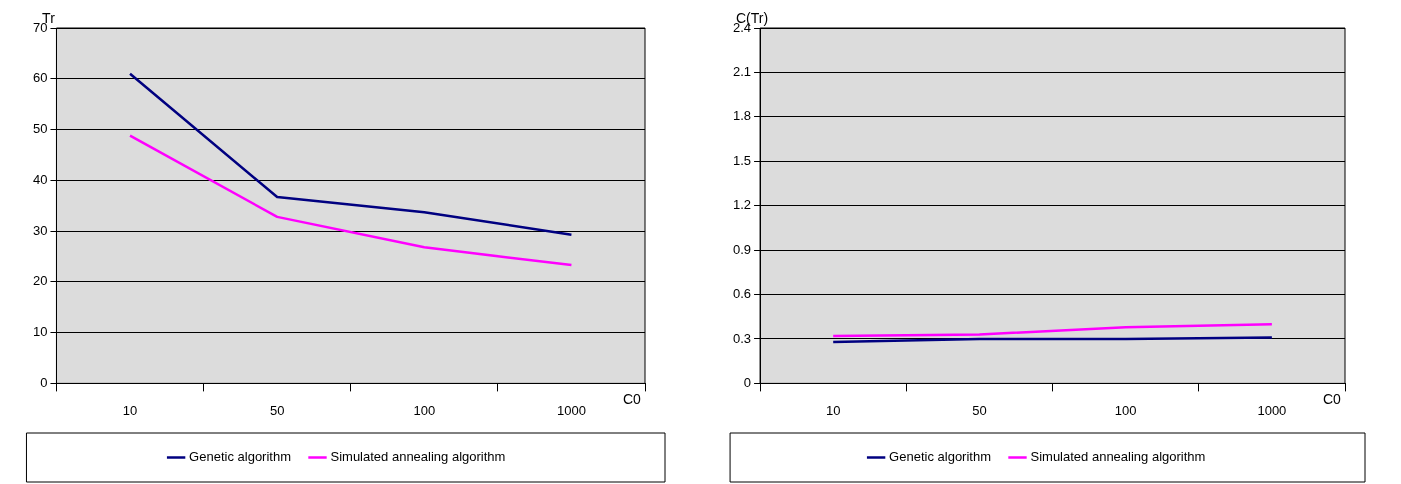  Describe the element at coordinates (742, 160) in the screenshot. I see `y-tick-label: 1.5` at that location.